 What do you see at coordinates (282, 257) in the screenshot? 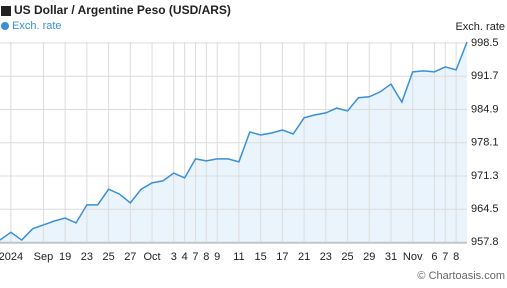
I see `x-tick-label: 17` at bounding box center [282, 257].